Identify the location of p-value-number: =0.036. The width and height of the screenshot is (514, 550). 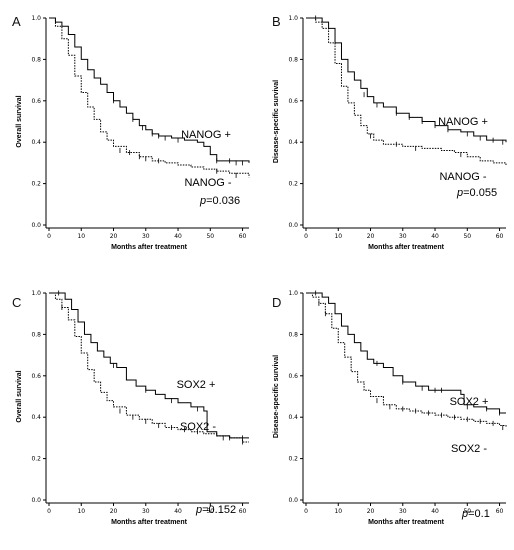
(223, 201).